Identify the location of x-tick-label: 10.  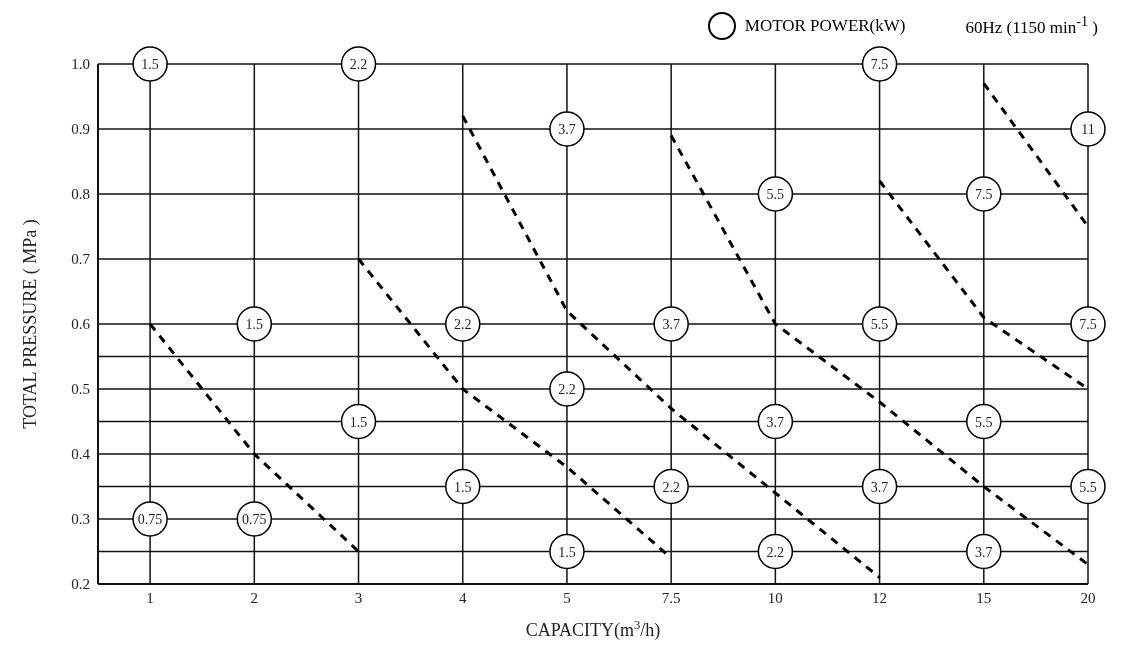
(775, 597).